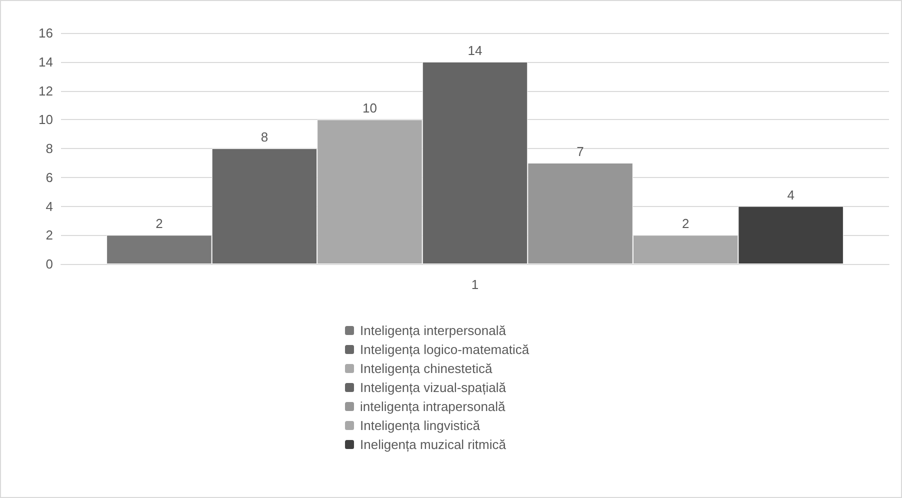 This screenshot has width=902, height=498. I want to click on y-tick-label: 14, so click(45, 62).